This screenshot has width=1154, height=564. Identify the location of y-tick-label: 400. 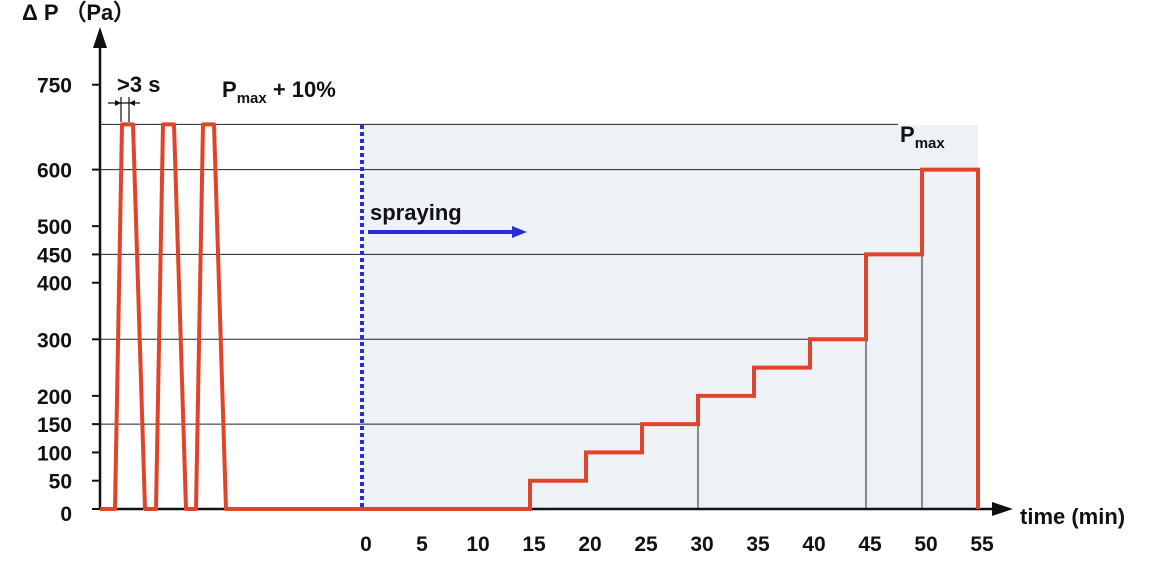
(54, 284).